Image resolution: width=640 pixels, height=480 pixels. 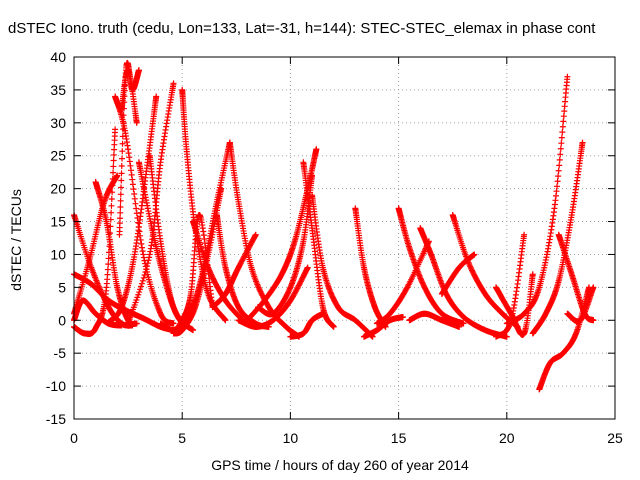 I want to click on x-tick-label: 10, so click(x=291, y=438).